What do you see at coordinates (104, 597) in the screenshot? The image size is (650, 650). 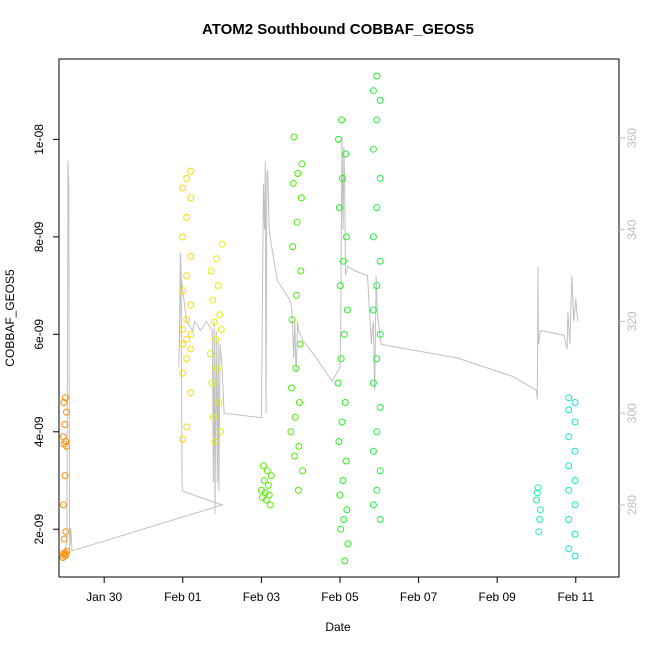 I see `x-tick-label: Jan 30` at bounding box center [104, 597].